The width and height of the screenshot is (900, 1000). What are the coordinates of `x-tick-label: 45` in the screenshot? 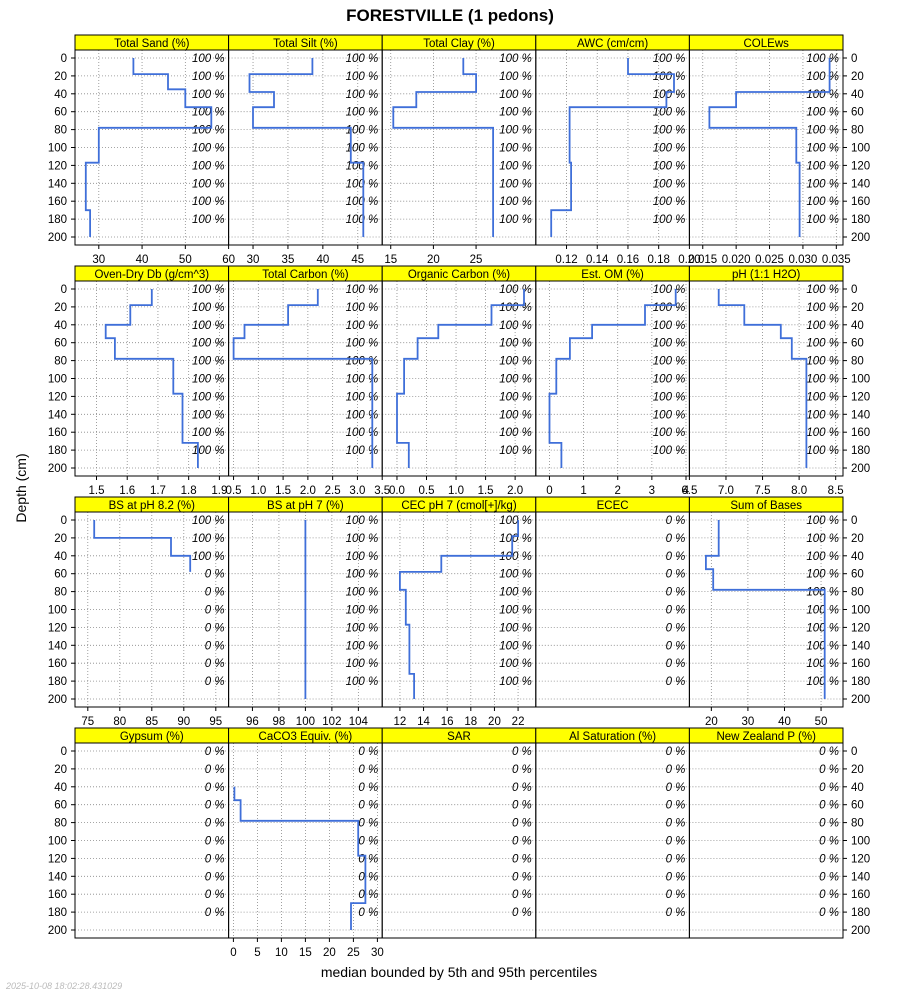 It's located at (357, 260).